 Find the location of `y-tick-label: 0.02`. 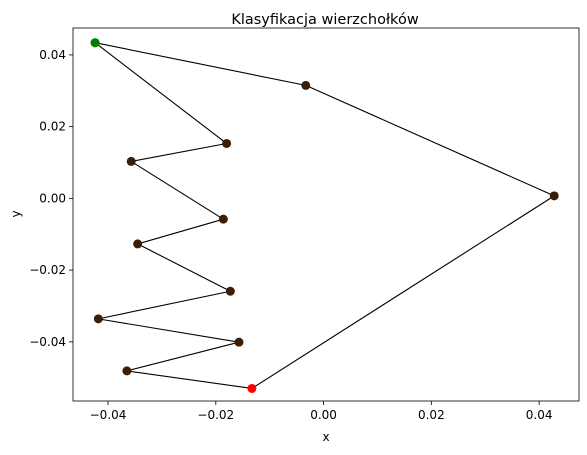

y-tick-label: 0.02 is located at coordinates (52, 127).